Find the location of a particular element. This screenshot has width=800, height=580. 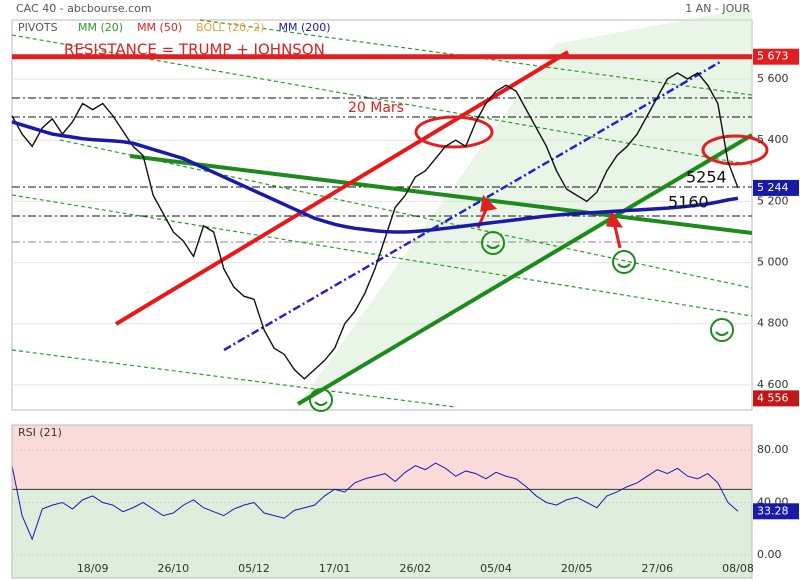

chart-title: CAC 40 - abcbourse.com is located at coordinates (84, 8).